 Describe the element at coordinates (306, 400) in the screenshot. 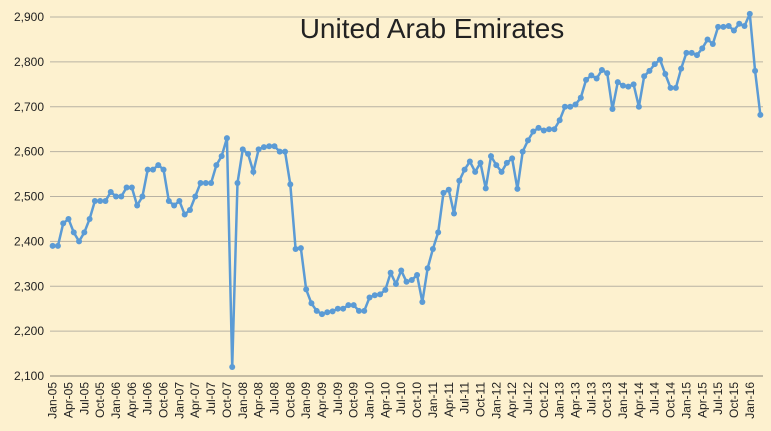

I see `x-tick-label: Jan-09` at that location.